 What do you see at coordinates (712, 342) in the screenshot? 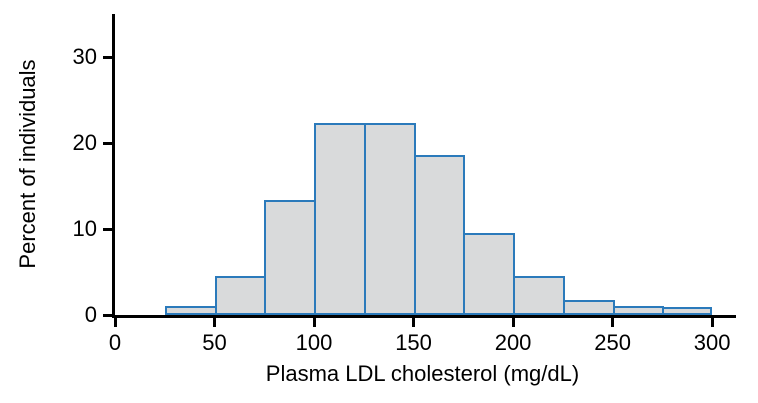
I see `x-tick-label: 300` at bounding box center [712, 342].